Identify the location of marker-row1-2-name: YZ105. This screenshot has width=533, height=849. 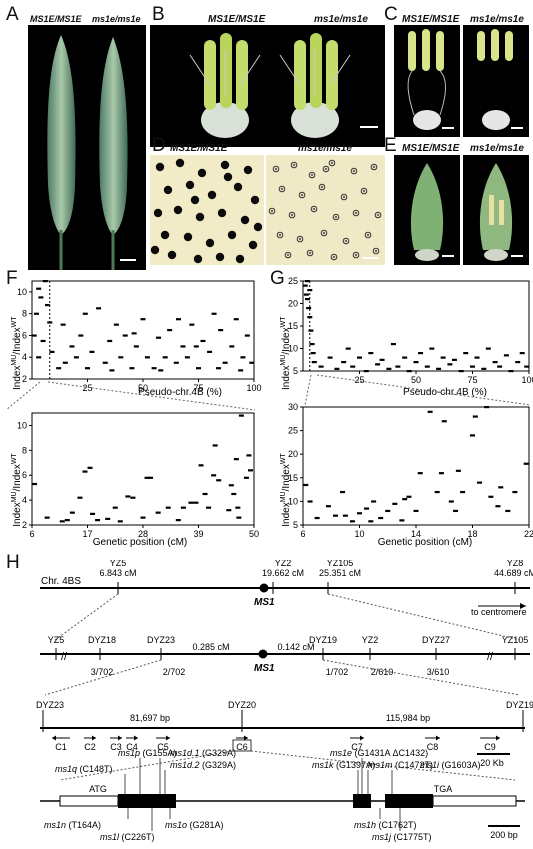
(340, 564).